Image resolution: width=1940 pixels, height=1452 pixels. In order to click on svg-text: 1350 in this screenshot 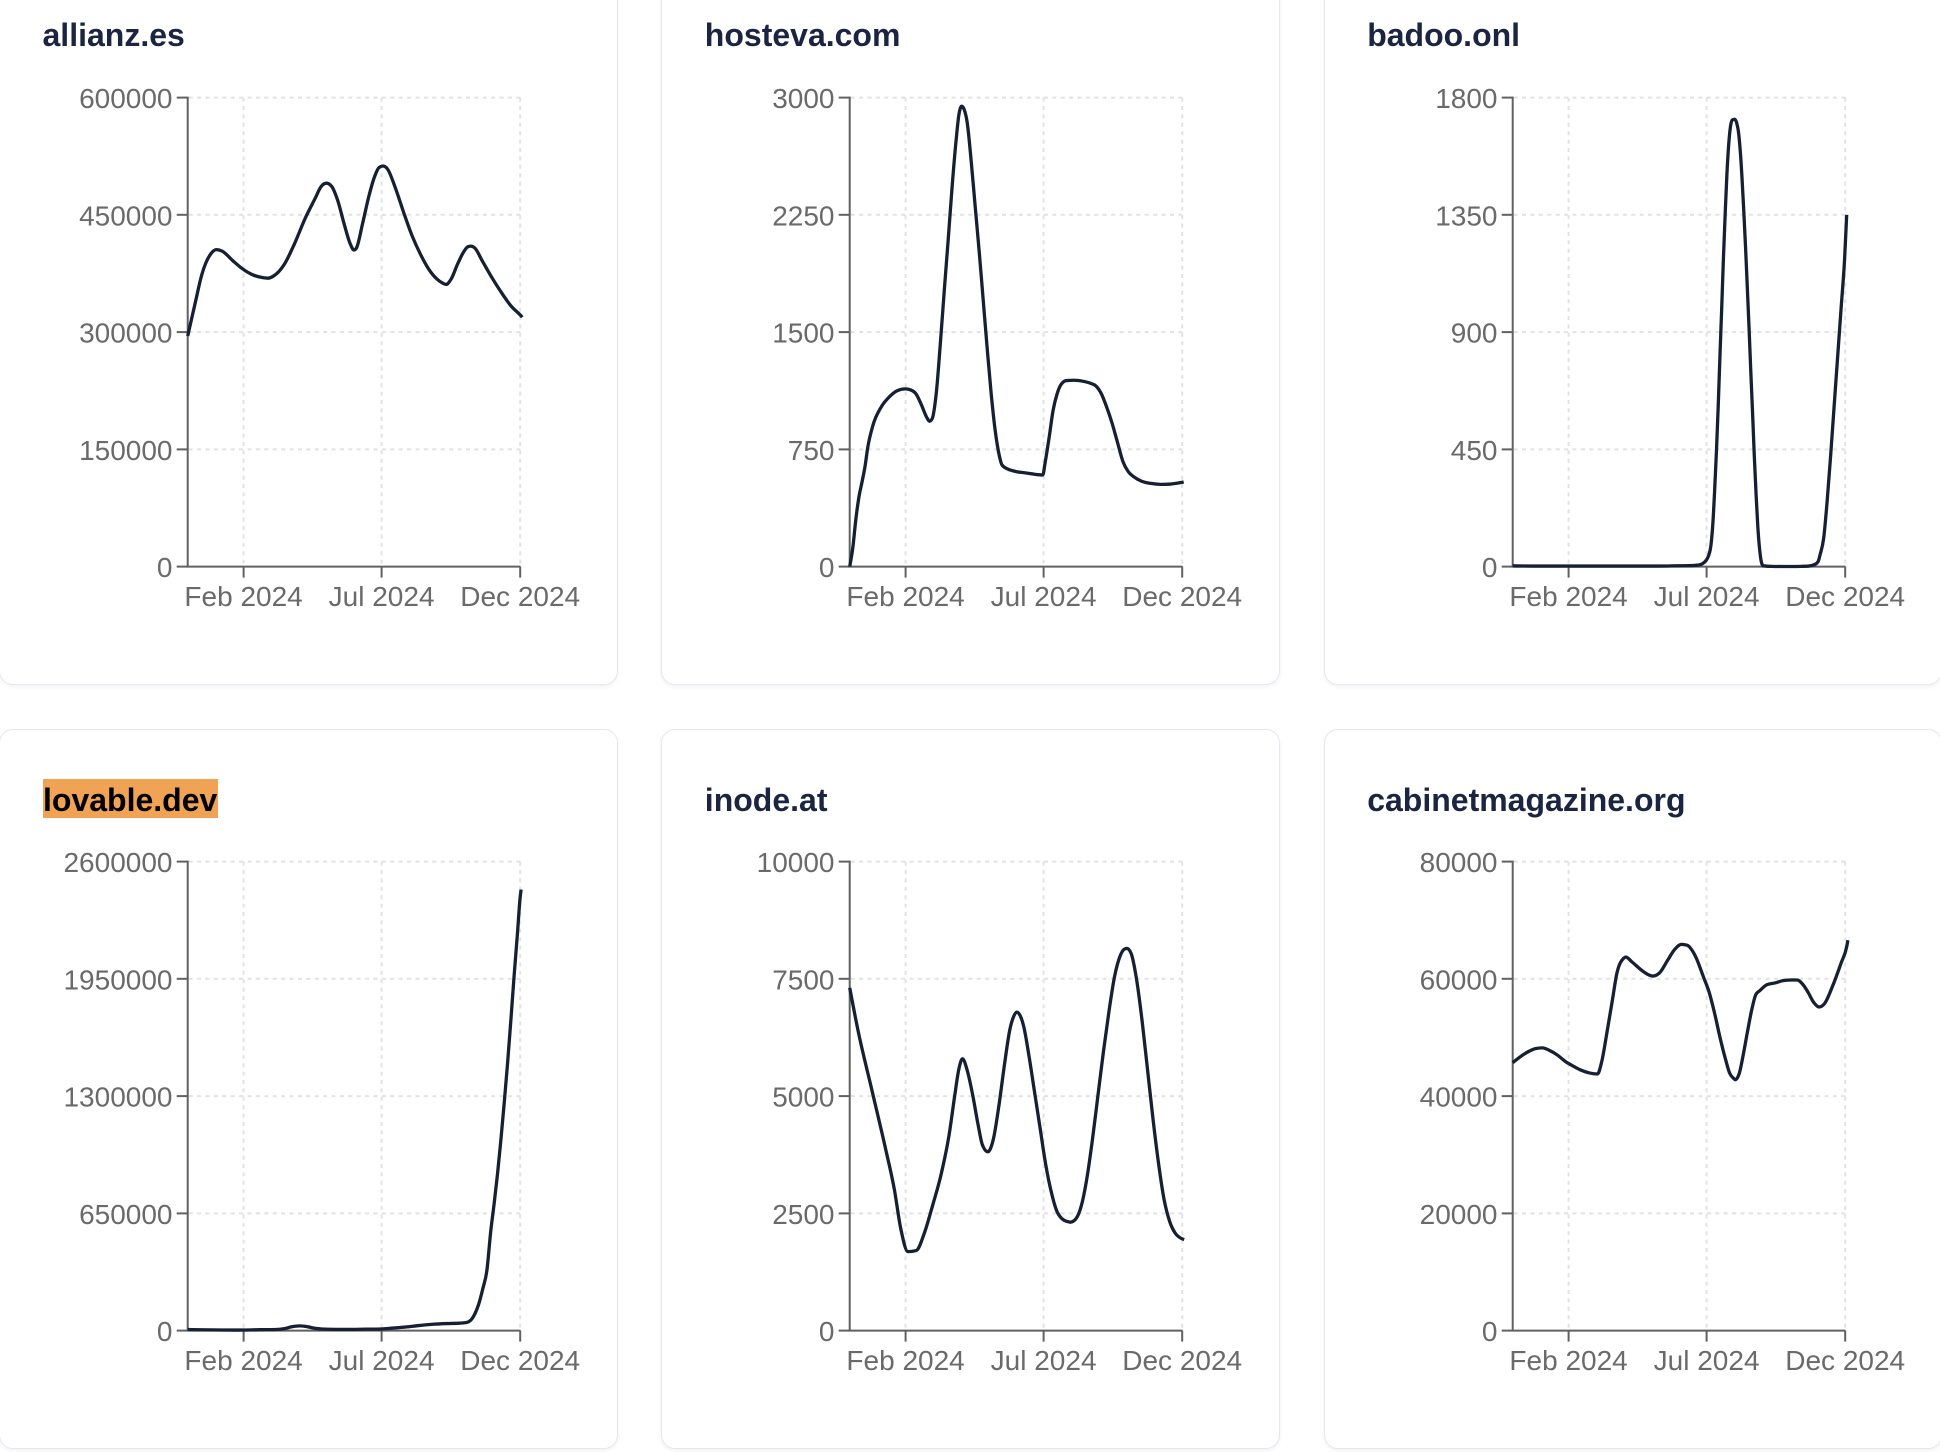, I will do `click(1466, 216)`.